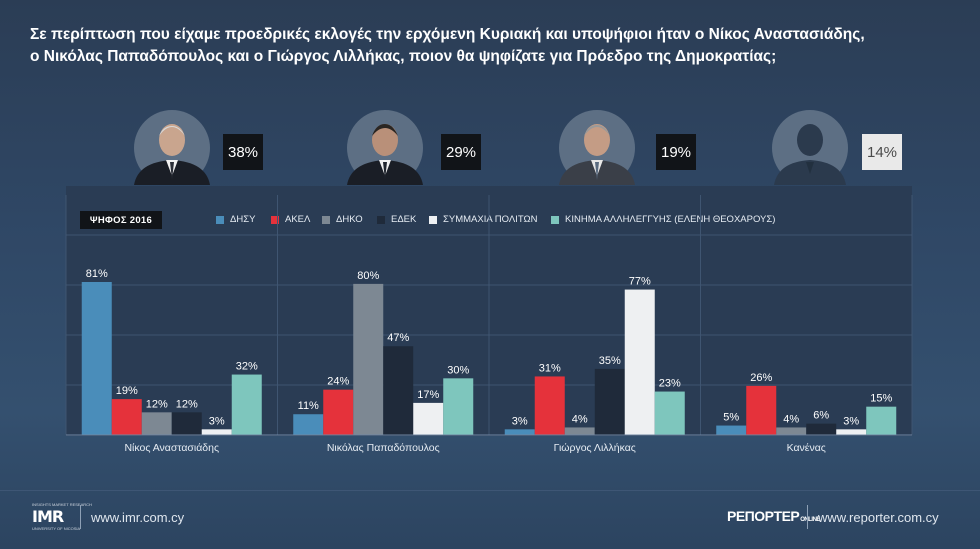 The height and width of the screenshot is (549, 980). I want to click on data-label: 31%, so click(550, 368).